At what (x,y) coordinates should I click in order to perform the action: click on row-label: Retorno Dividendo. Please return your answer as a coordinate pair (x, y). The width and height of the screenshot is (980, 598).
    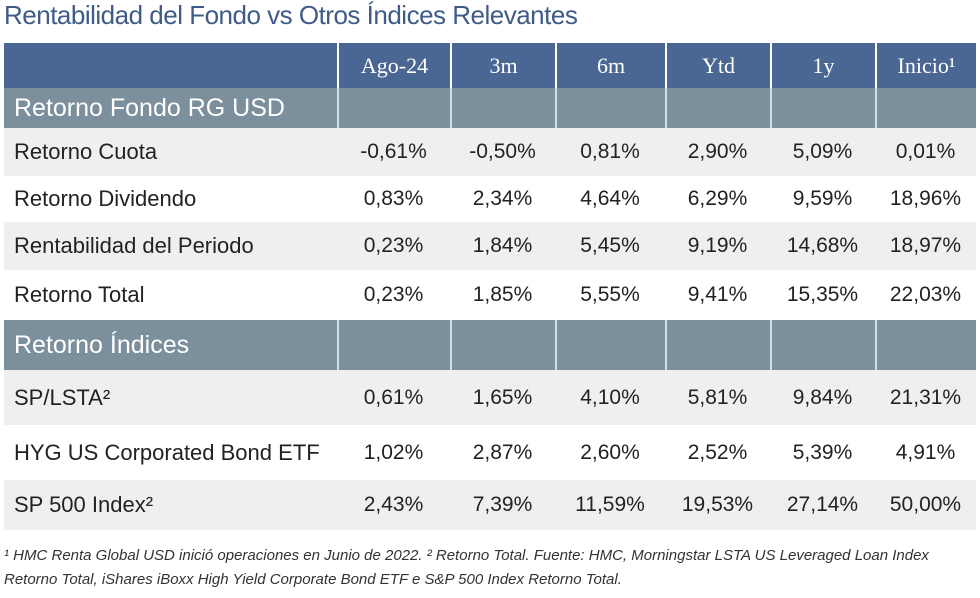
    Looking at the image, I should click on (170, 199).